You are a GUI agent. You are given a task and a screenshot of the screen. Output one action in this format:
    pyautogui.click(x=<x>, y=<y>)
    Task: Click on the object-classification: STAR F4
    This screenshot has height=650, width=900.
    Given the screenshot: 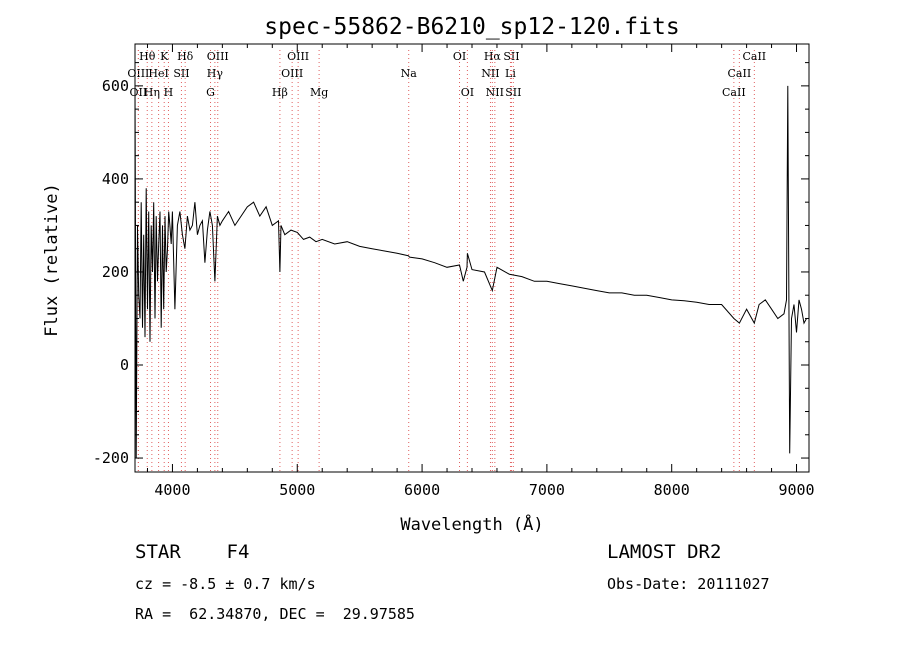 What is the action you would take?
    pyautogui.click(x=192, y=552)
    